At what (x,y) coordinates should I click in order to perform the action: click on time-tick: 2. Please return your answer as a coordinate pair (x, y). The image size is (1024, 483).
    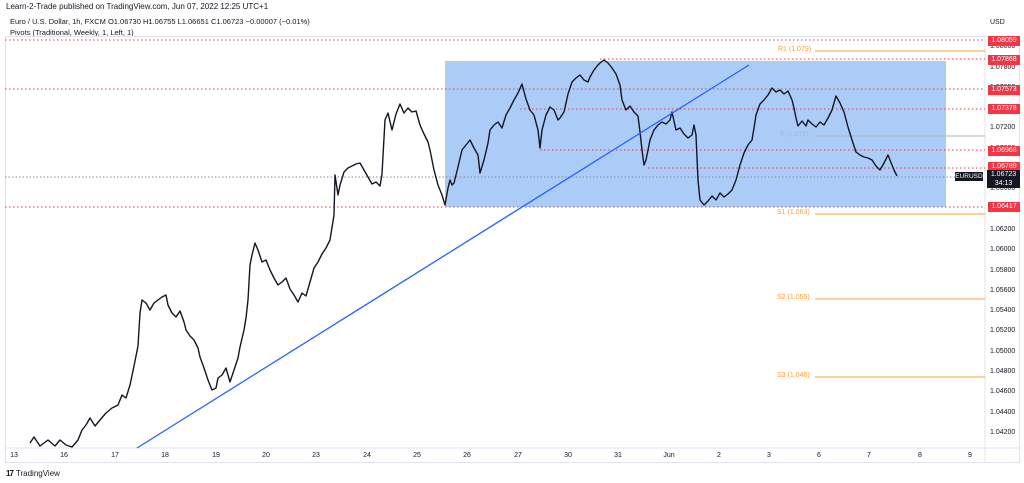
    Looking at the image, I should click on (719, 455).